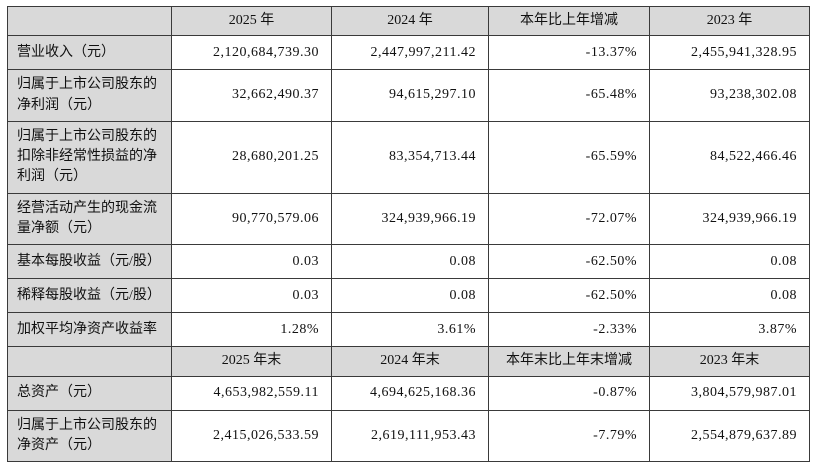 The height and width of the screenshot is (467, 816). I want to click on cell-value: -7.79%, so click(569, 436).